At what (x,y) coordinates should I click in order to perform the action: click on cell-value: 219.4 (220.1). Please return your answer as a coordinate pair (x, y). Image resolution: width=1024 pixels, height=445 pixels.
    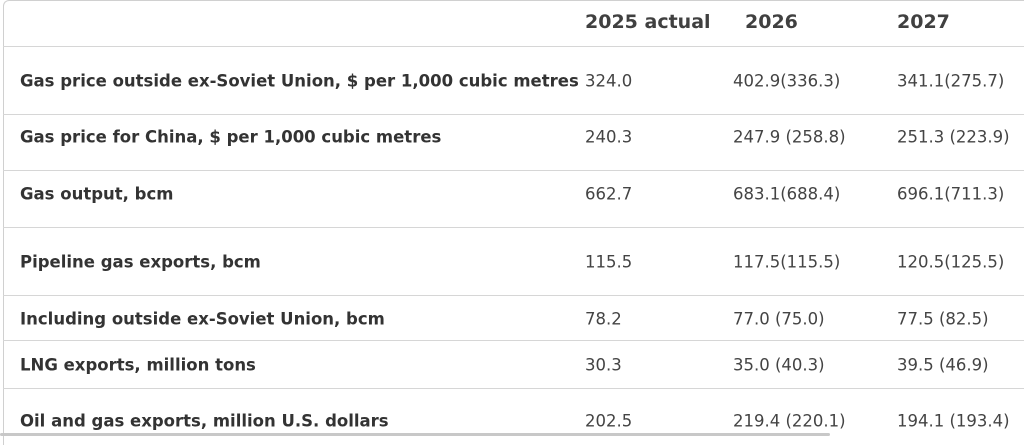
    Looking at the image, I should click on (789, 421).